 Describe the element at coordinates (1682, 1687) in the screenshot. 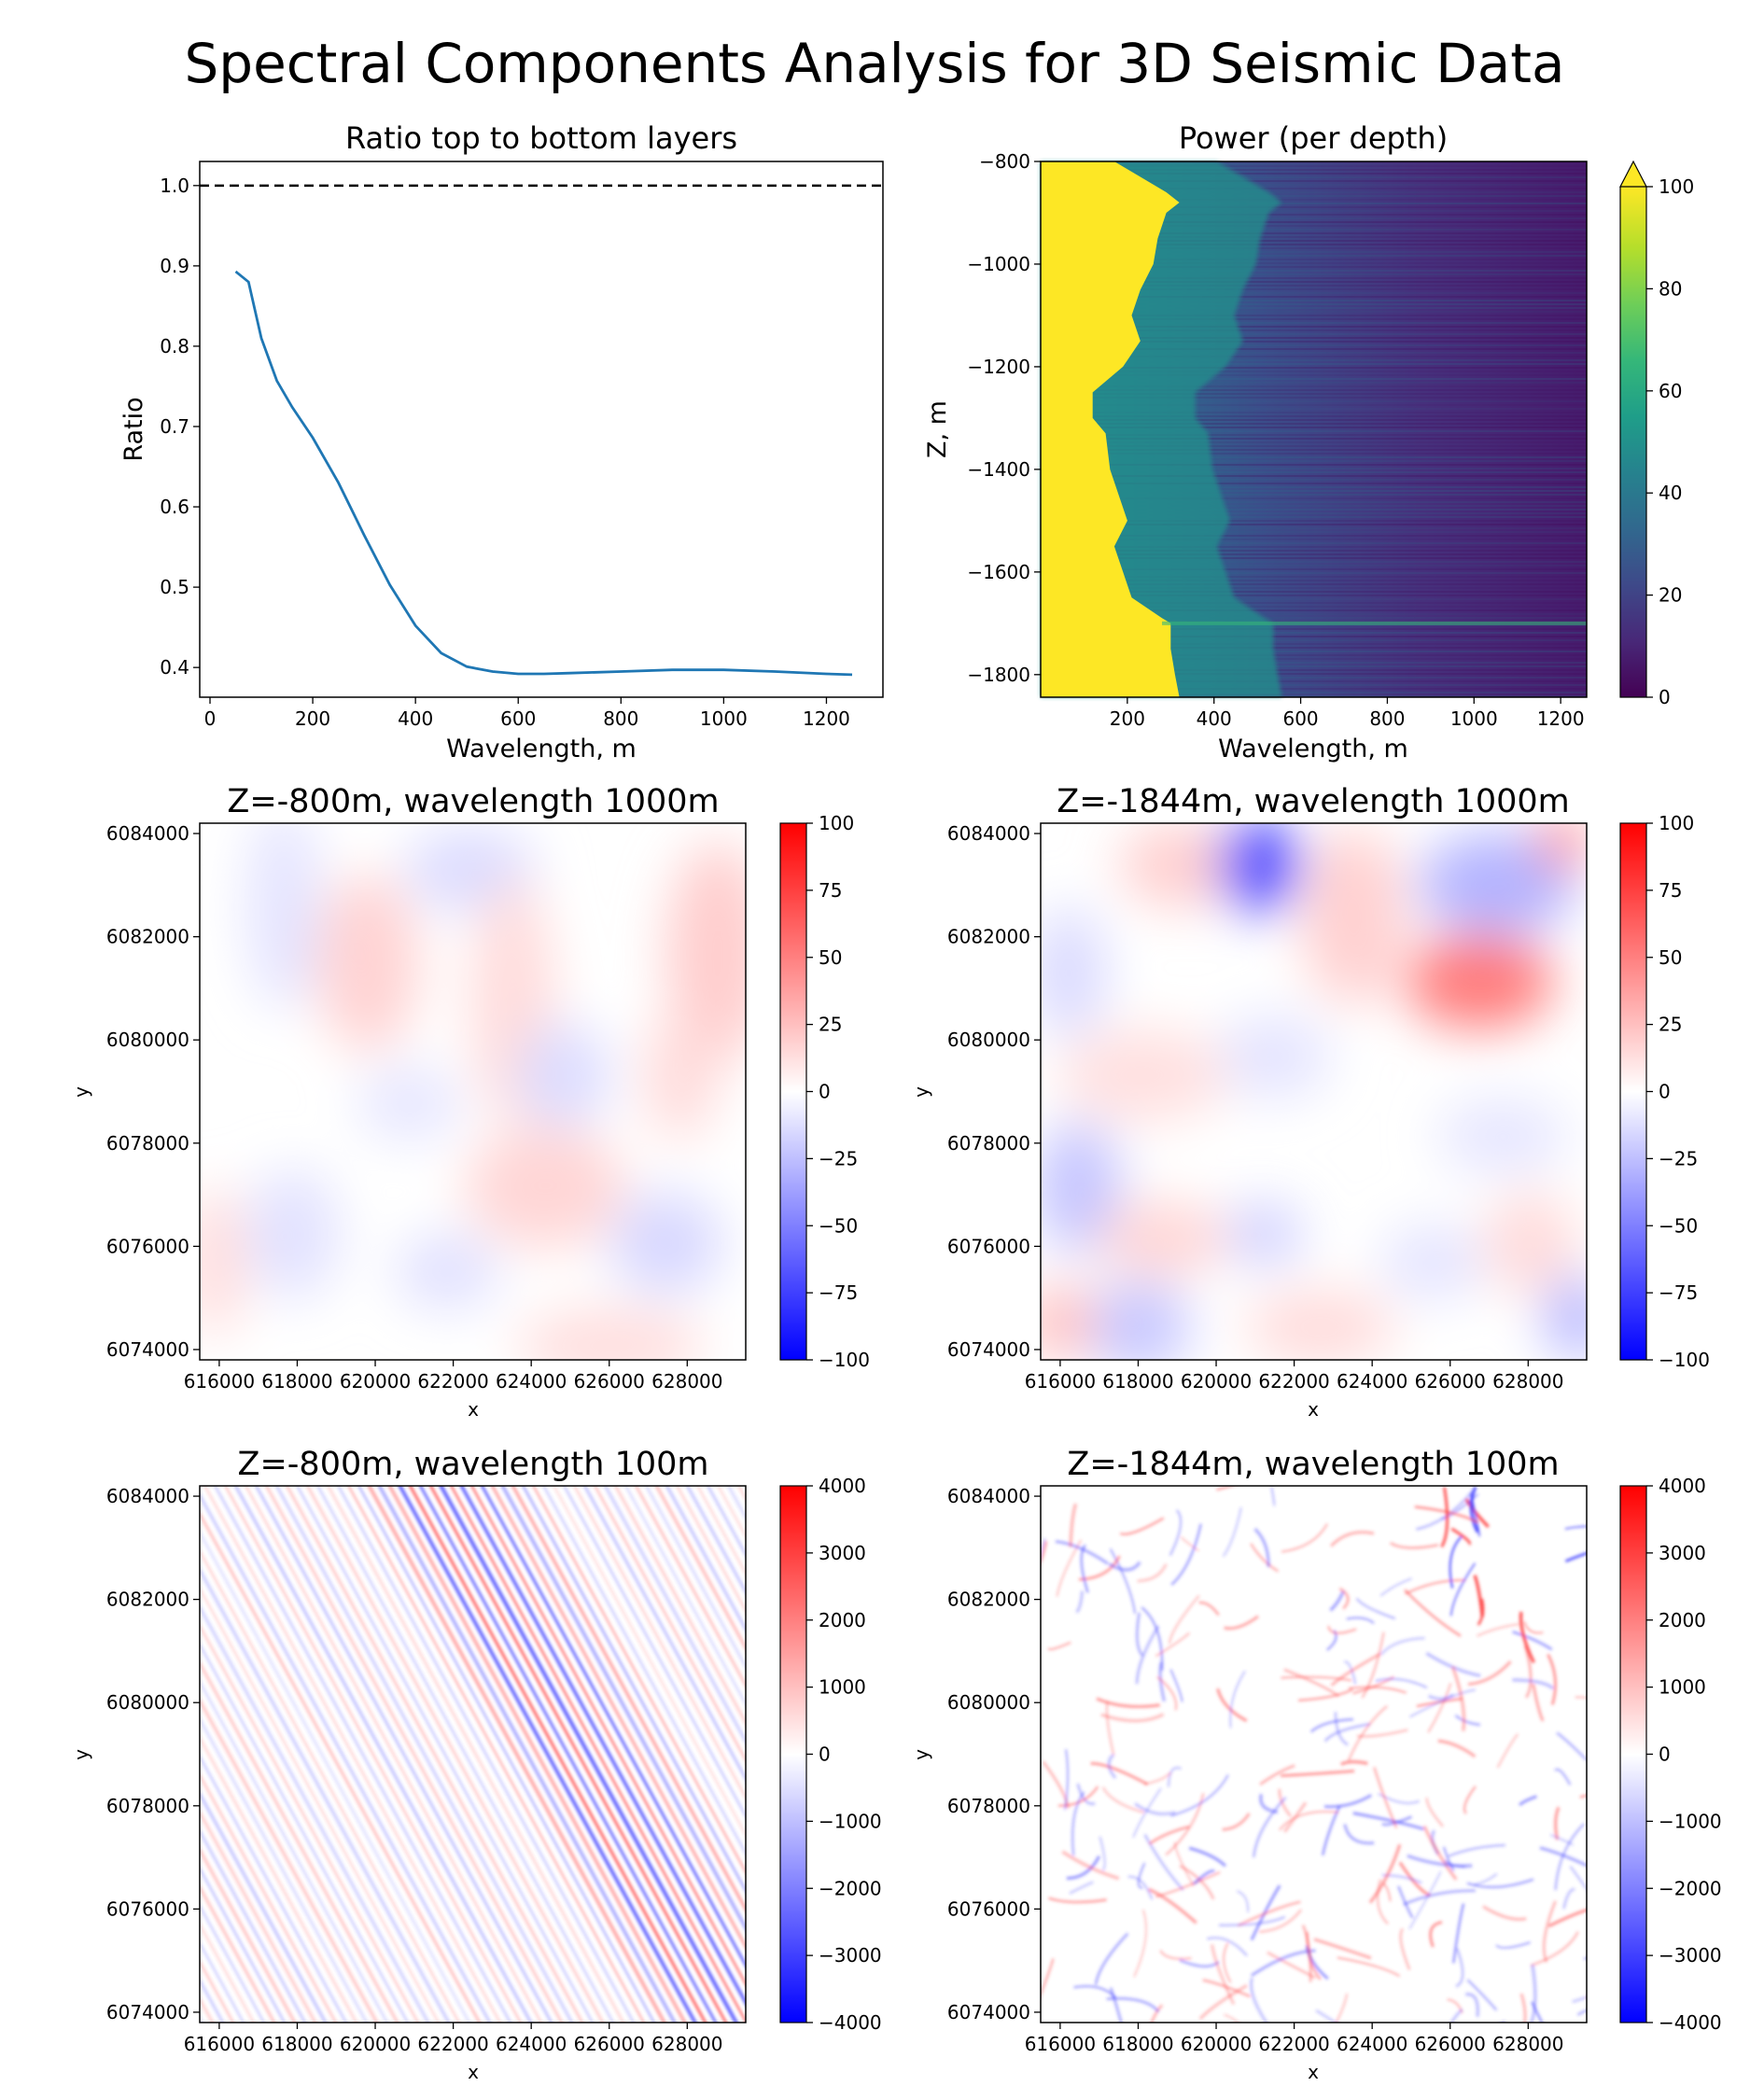

I see `colorbar-tick-label: 1000` at that location.